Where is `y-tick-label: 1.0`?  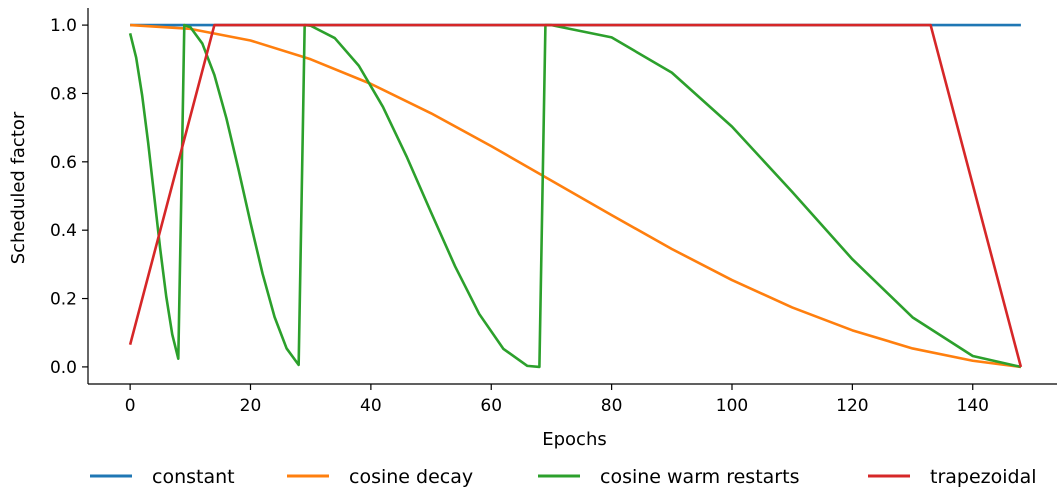 y-tick-label: 1.0 is located at coordinates (63, 26).